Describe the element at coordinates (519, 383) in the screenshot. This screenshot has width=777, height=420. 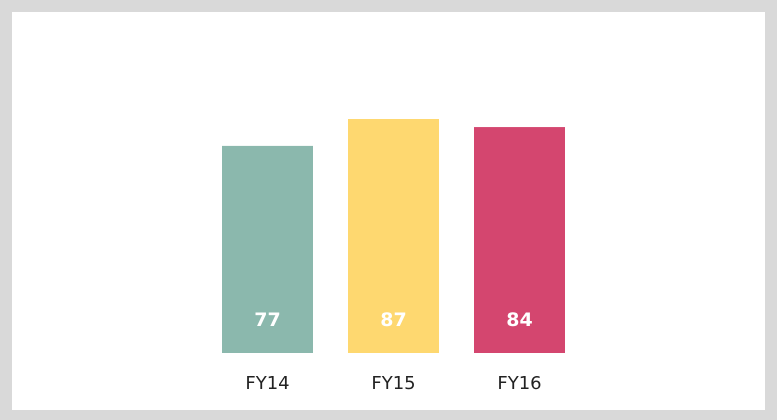
I see `x-tick-label: FY16` at that location.